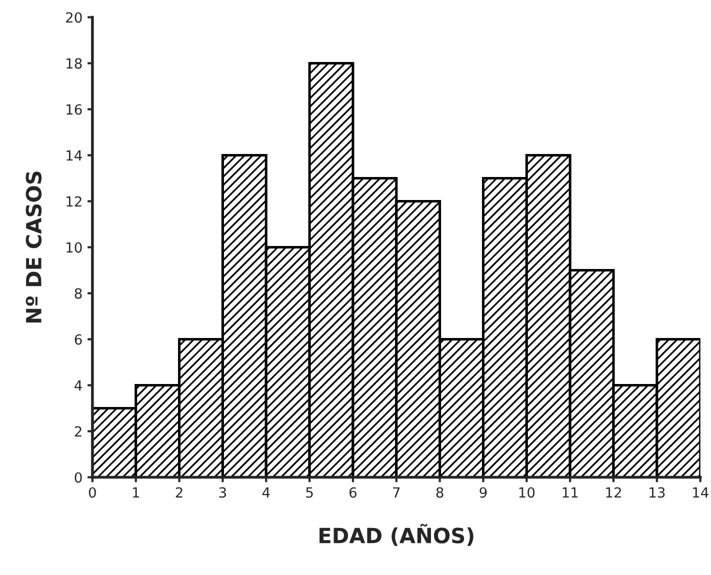 This screenshot has width=711, height=575. What do you see at coordinates (222, 492) in the screenshot?
I see `x-tick-label: 3` at bounding box center [222, 492].